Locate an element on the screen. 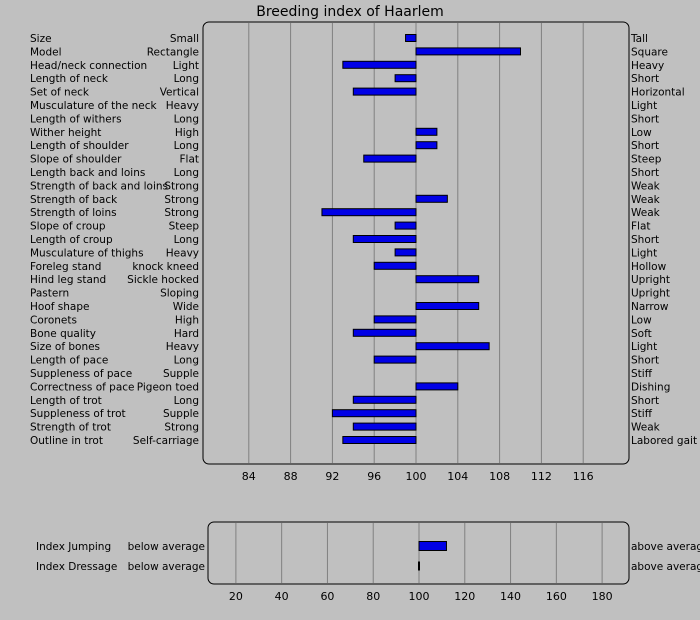  main-high-label: Horizontal is located at coordinates (658, 93).